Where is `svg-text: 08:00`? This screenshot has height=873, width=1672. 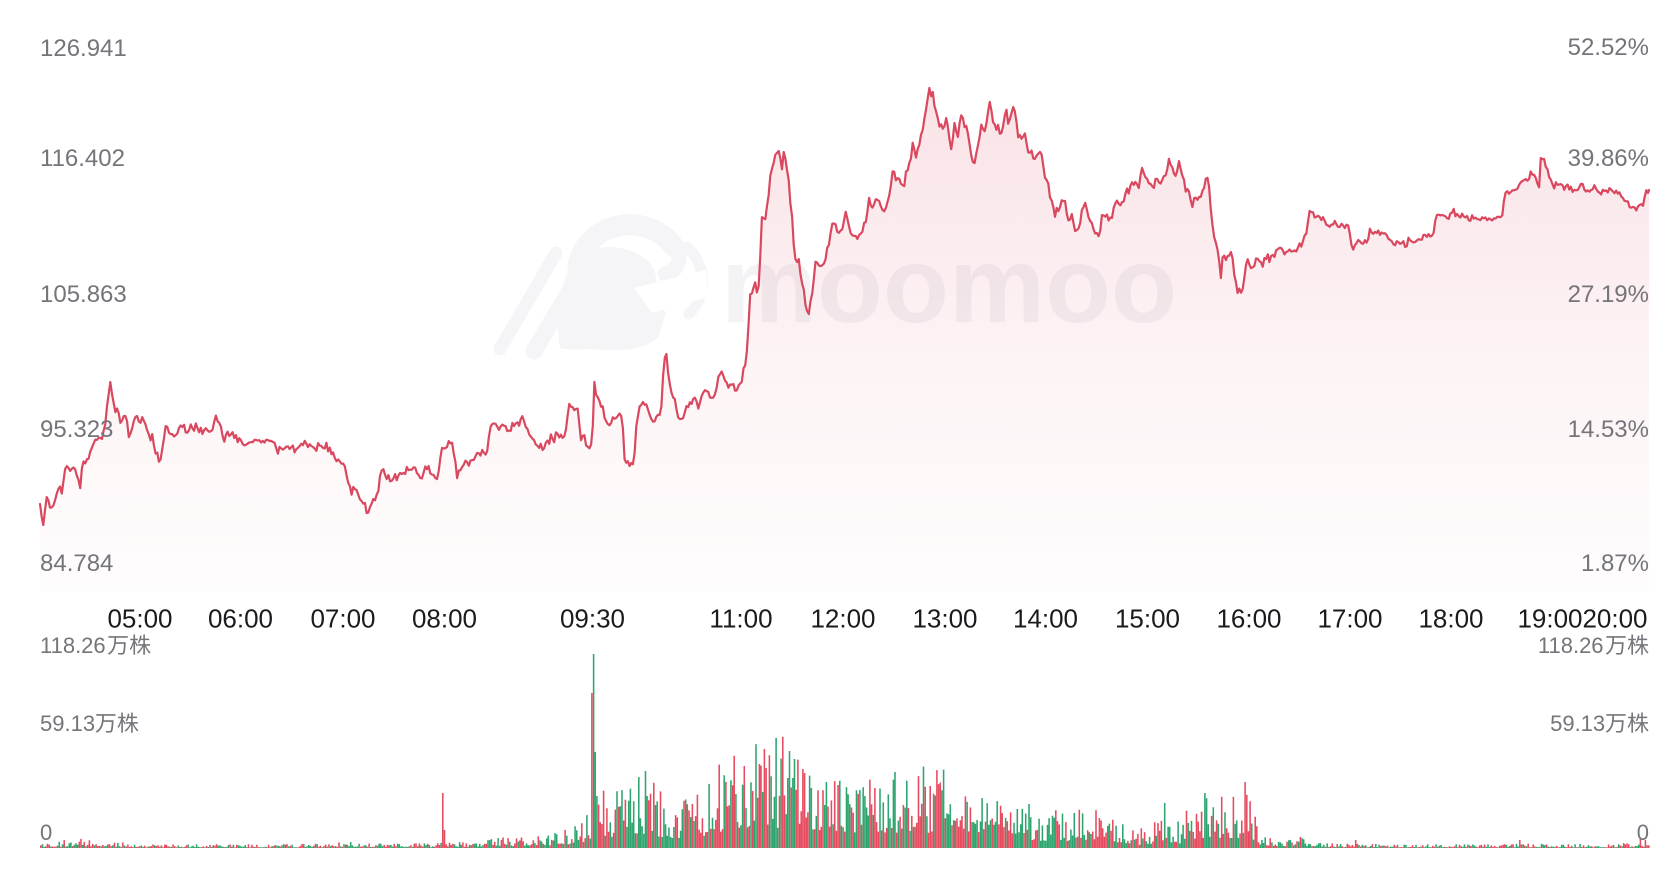 svg-text: 08:00 is located at coordinates (444, 619).